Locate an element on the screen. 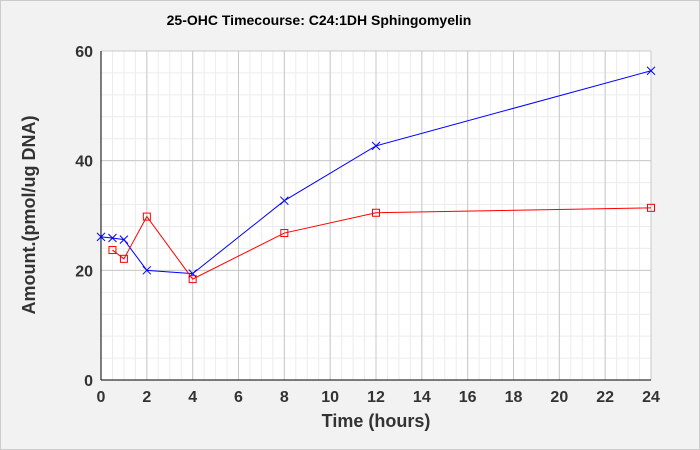  y-tick-label: 20 is located at coordinates (84, 271).